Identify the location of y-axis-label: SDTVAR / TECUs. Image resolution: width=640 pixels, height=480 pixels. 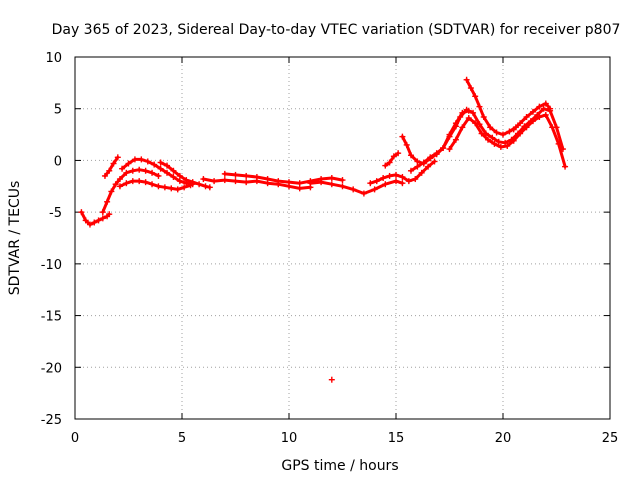
(15, 238).